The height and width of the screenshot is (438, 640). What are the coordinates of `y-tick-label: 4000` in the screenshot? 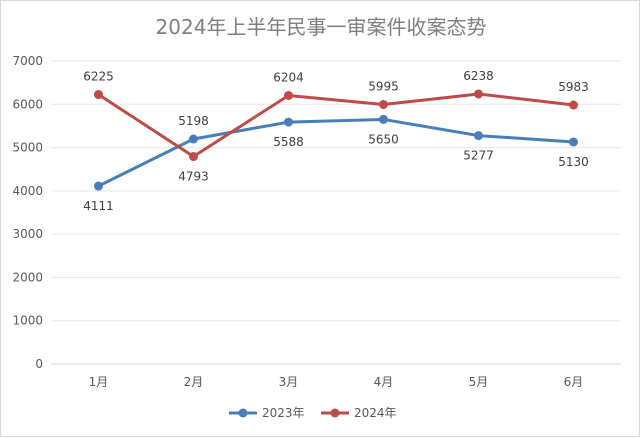 It's located at (27, 191).